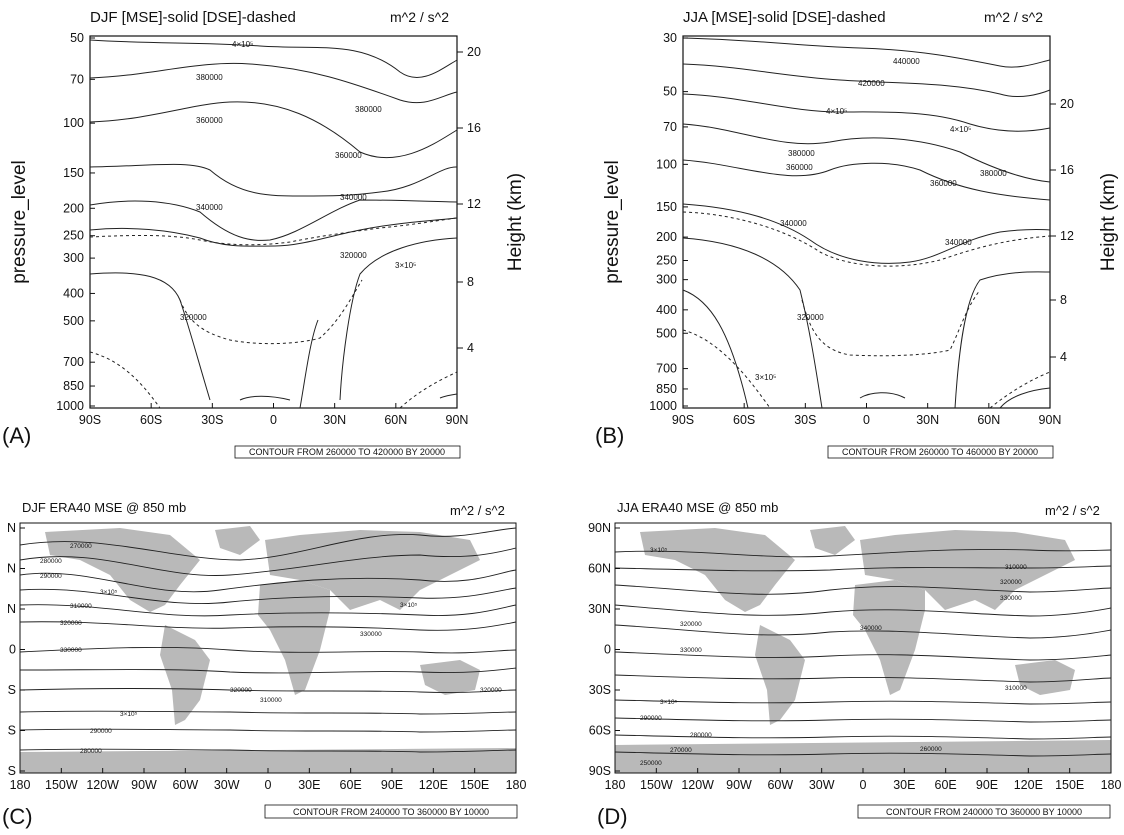 The height and width of the screenshot is (835, 1124). What do you see at coordinates (12, 771) in the screenshot?
I see `lat-tick-label: S` at bounding box center [12, 771].